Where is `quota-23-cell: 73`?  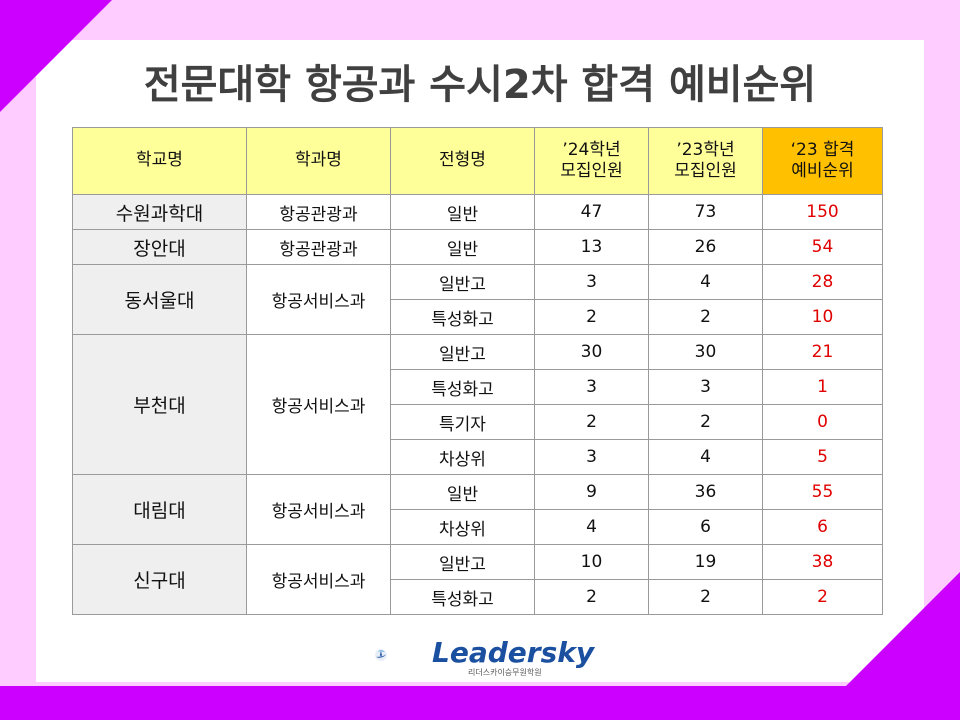
quota-23-cell: 73 is located at coordinates (705, 212).